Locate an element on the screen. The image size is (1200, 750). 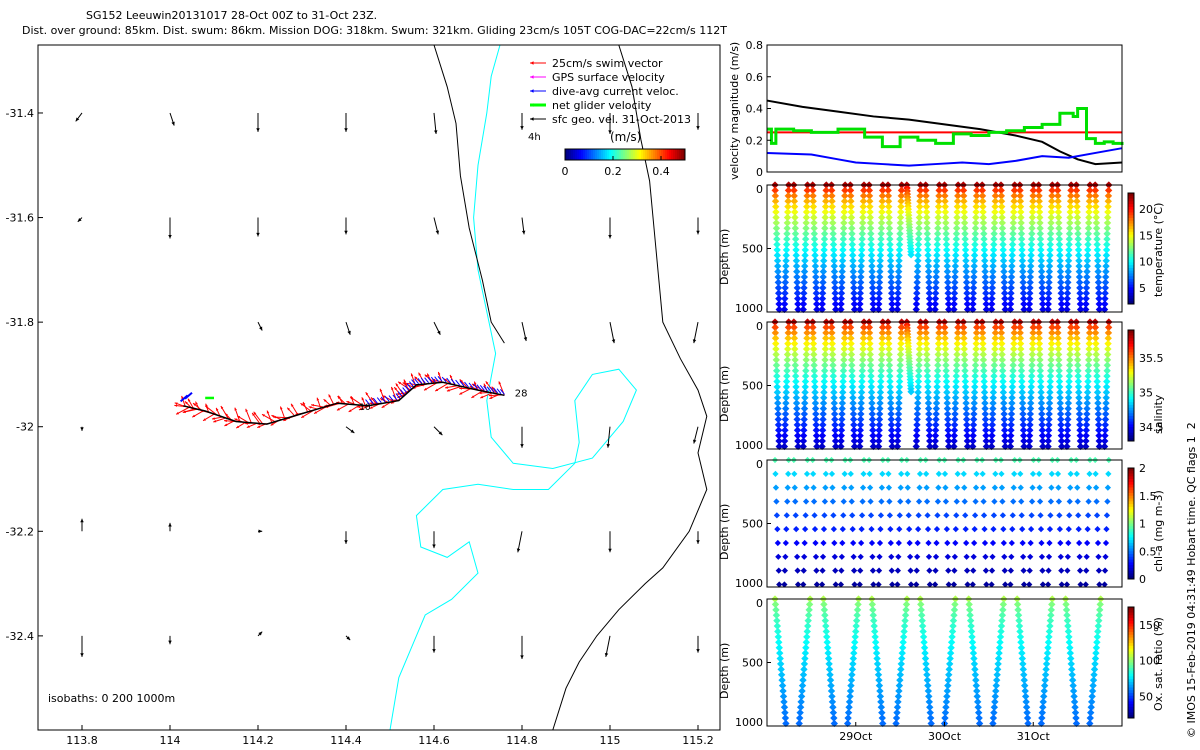
legend-entry: sfc geo. vel. 31-Oct-2013 is located at coordinates (610, 119).